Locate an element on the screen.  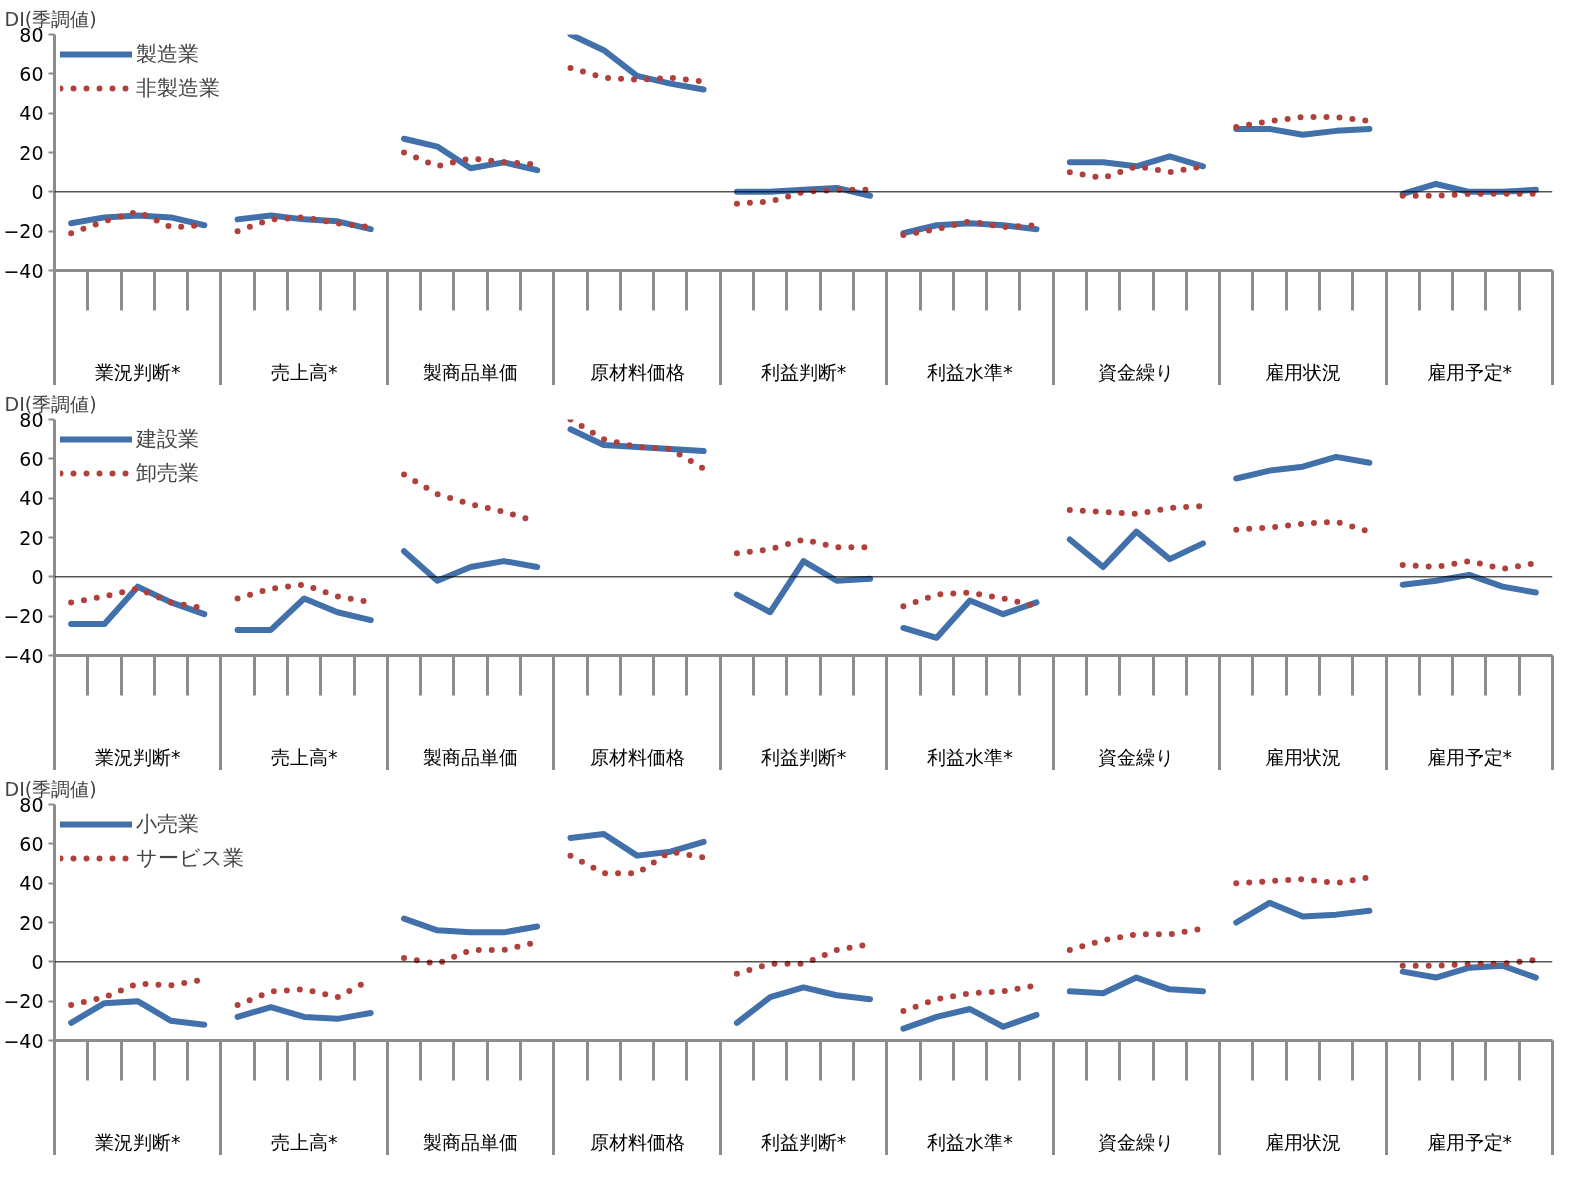
legend-label: 卸売業 is located at coordinates (167, 473).